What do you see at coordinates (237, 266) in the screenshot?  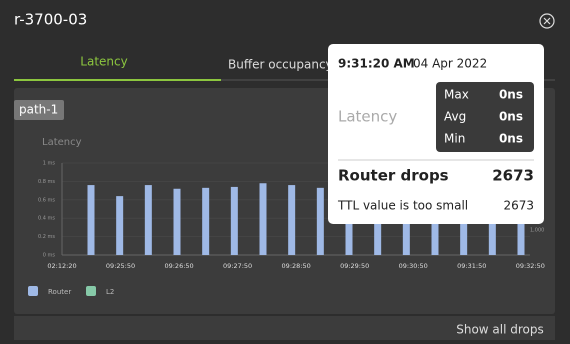 I see `x-tick-label: 09:27:50` at bounding box center [237, 266].